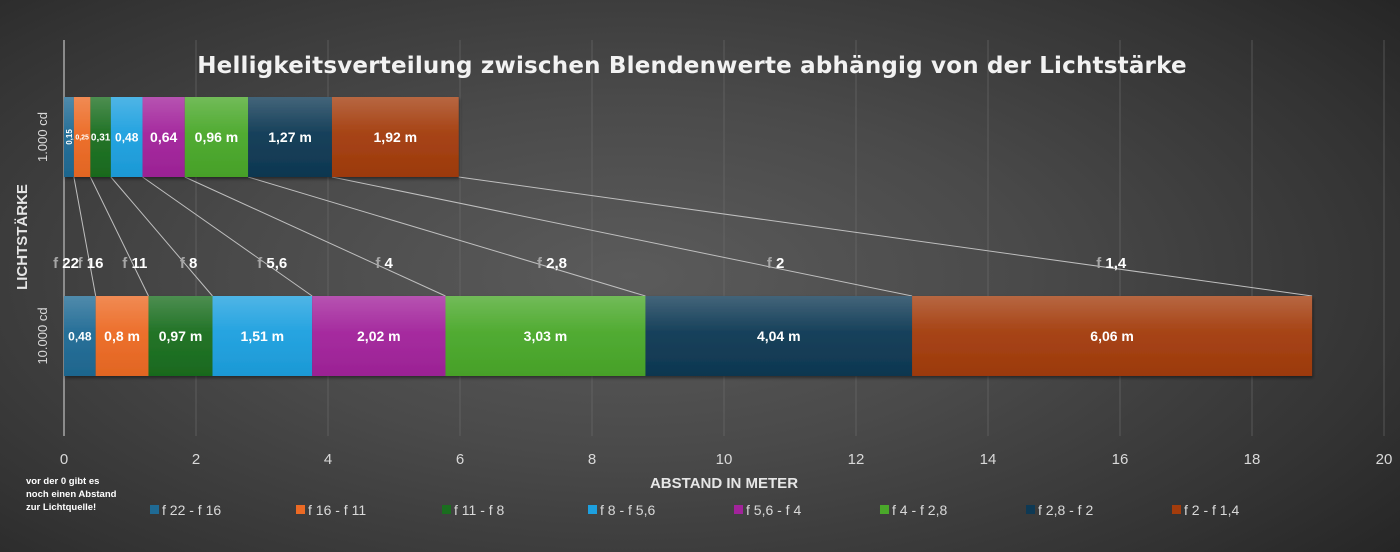 This screenshot has width=1400, height=552. Describe the element at coordinates (272, 263) in the screenshot. I see `f-stop-label: f 5,6` at that location.